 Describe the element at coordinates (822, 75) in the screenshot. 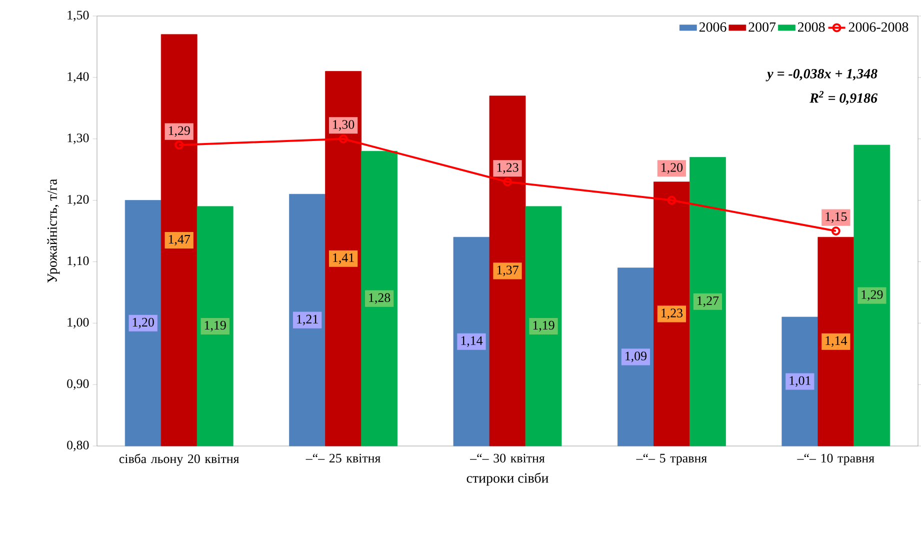

I see `annotation: y = -0,038x + 1,348` at that location.